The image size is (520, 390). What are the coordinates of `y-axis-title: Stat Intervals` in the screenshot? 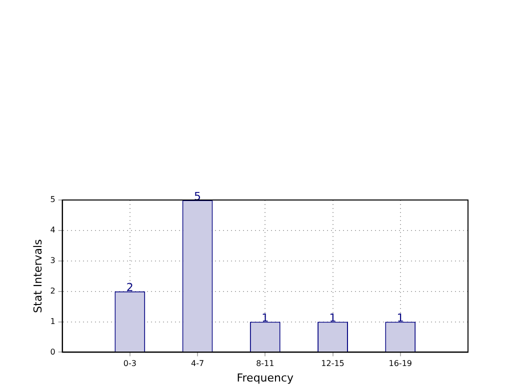 It's located at (37, 275).